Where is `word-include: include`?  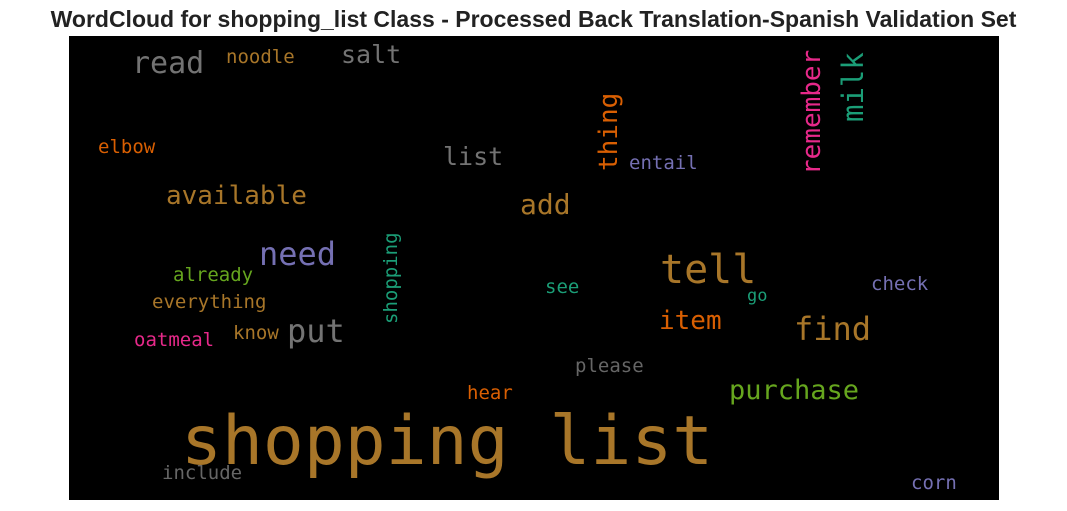 word-include: include is located at coordinates (202, 473).